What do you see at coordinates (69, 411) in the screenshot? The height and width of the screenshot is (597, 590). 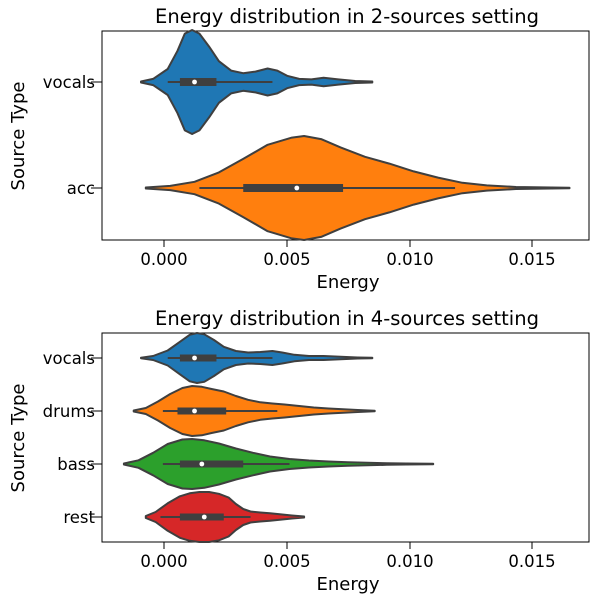 I see `y-tick-label-drums: drums` at bounding box center [69, 411].